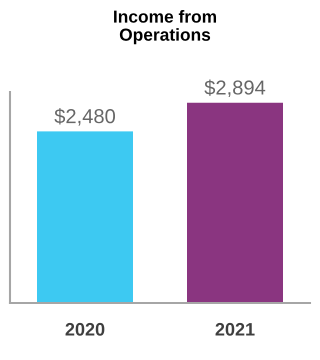 The image size is (320, 360). I want to click on x-tick-label: 2020, so click(85, 329).